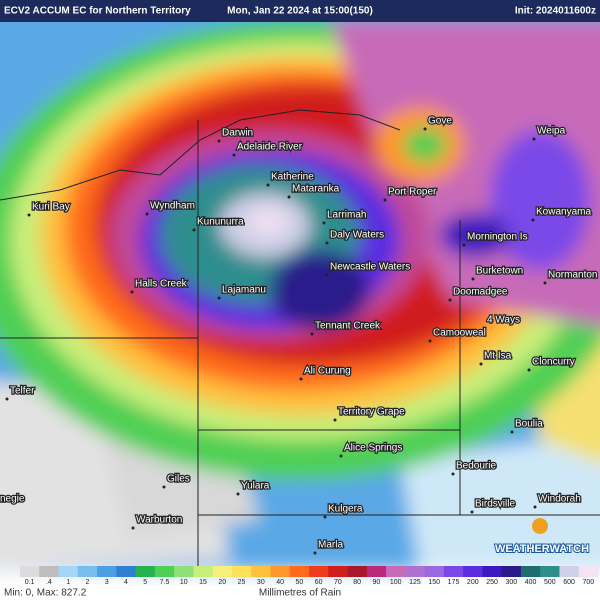 The width and height of the screenshot is (600, 600). What do you see at coordinates (553, 362) in the screenshot?
I see `place-label: Cloncurry` at bounding box center [553, 362].